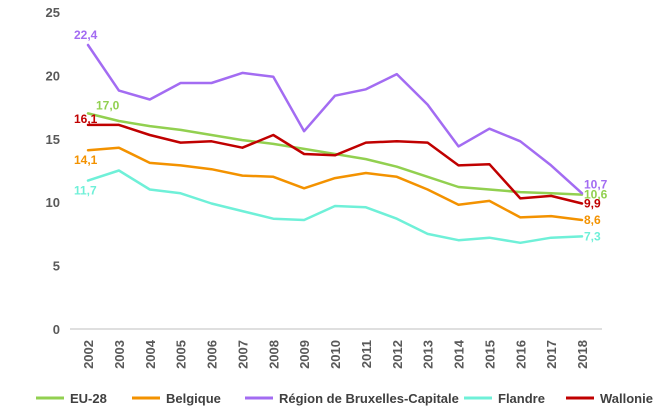 This screenshot has height=414, width=672. What do you see at coordinates (304, 354) in the screenshot?
I see `x-tick-label: 2009` at bounding box center [304, 354].